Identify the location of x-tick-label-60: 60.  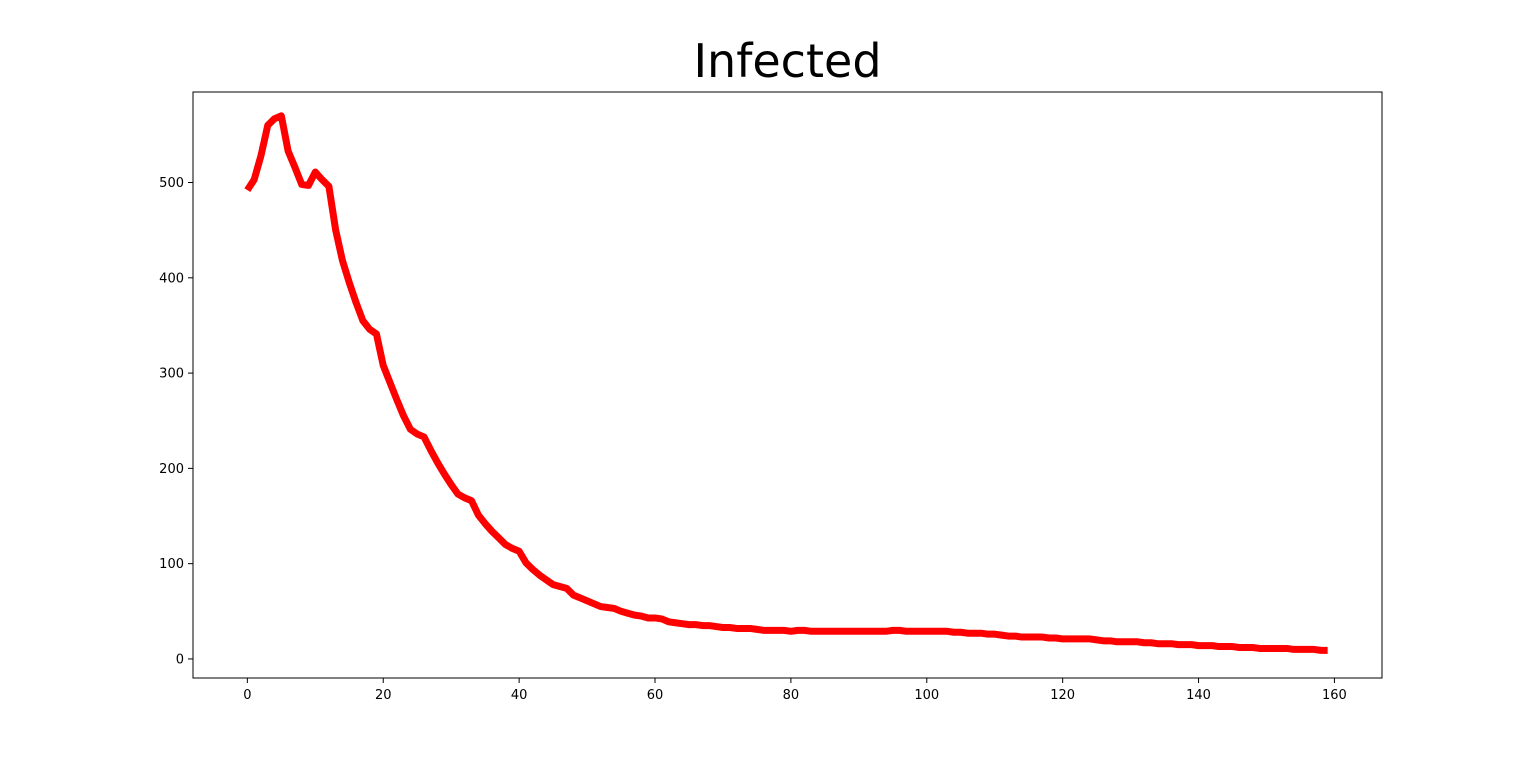
(655, 695).